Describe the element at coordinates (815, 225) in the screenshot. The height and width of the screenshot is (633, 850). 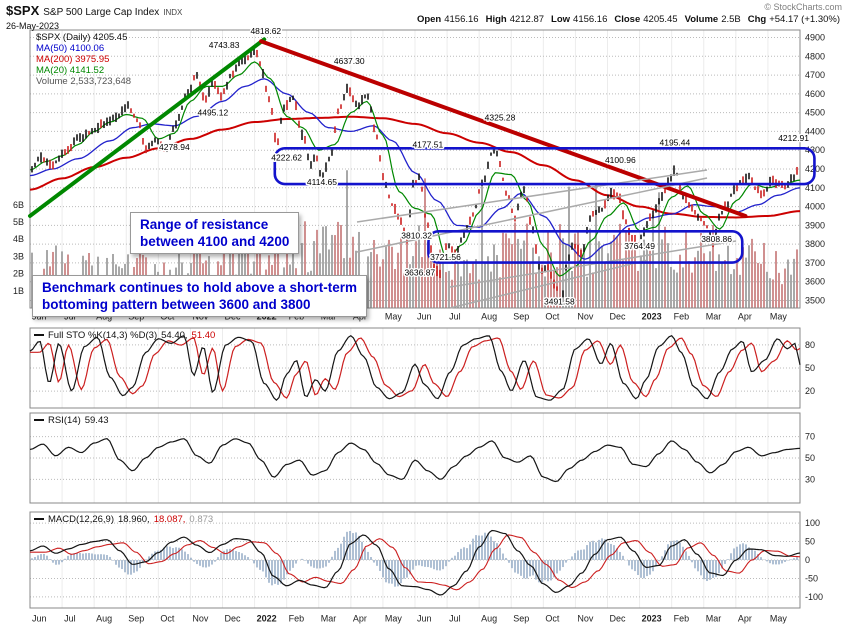
I see `svg-text: 3900` at that location.